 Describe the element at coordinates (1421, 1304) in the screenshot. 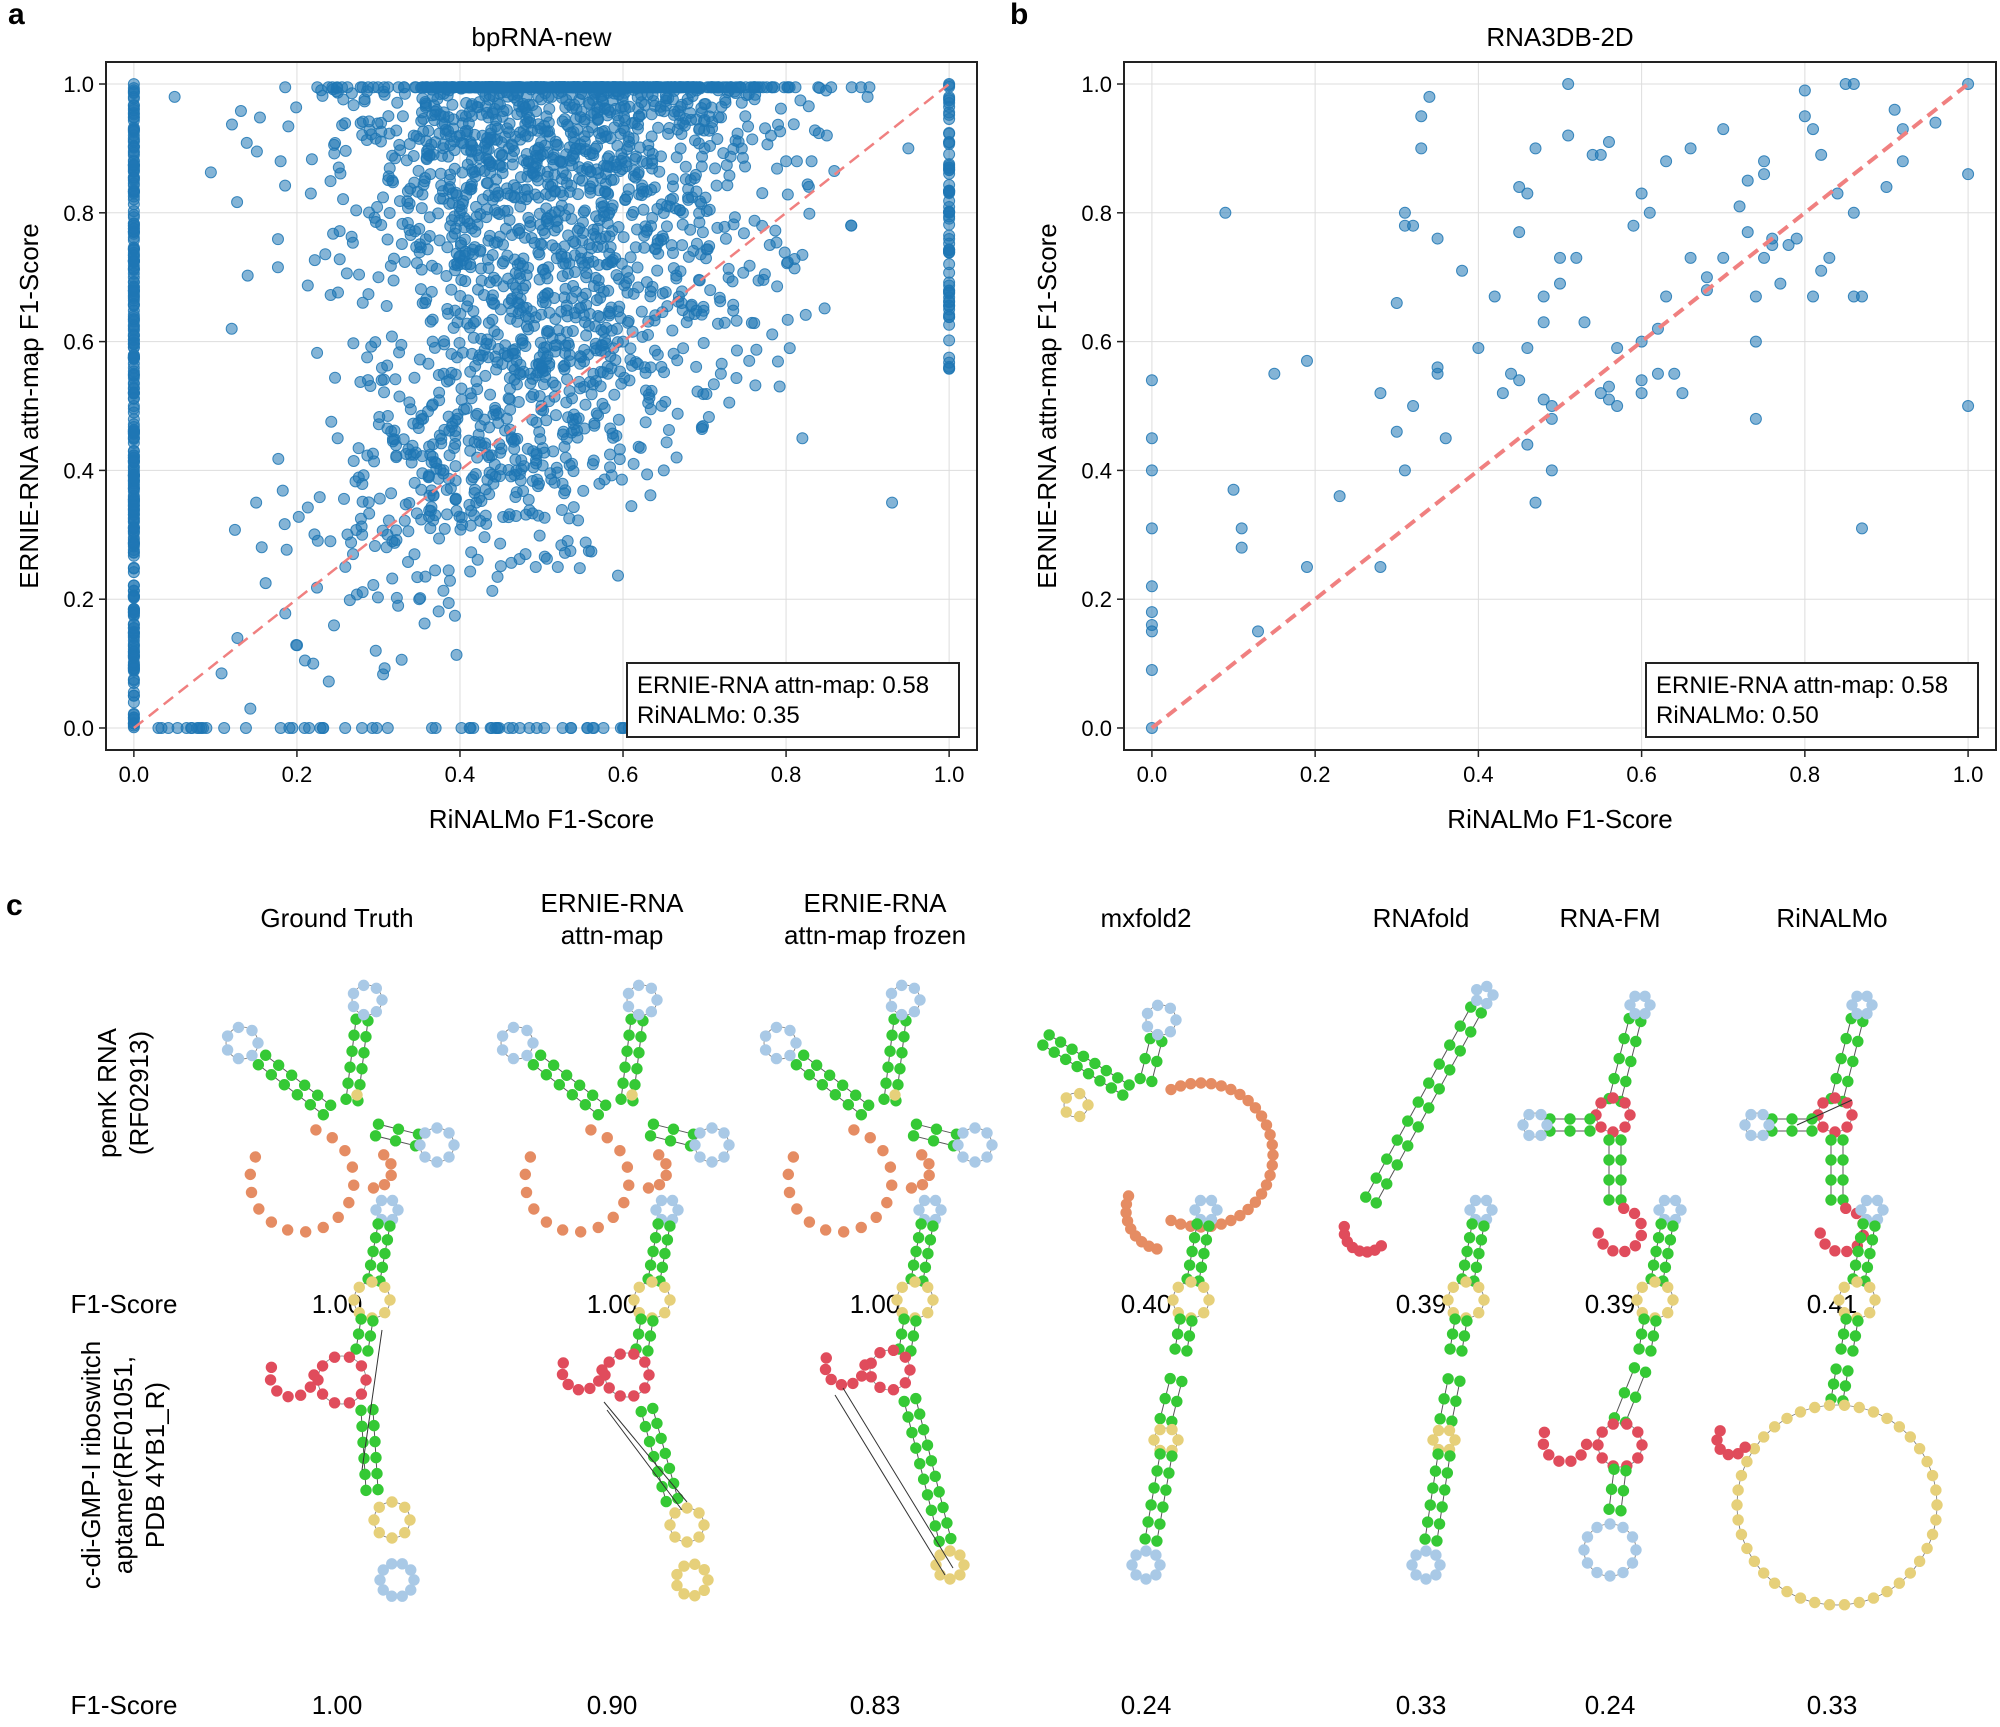

I see `f1-score-value: 0.39` at that location.